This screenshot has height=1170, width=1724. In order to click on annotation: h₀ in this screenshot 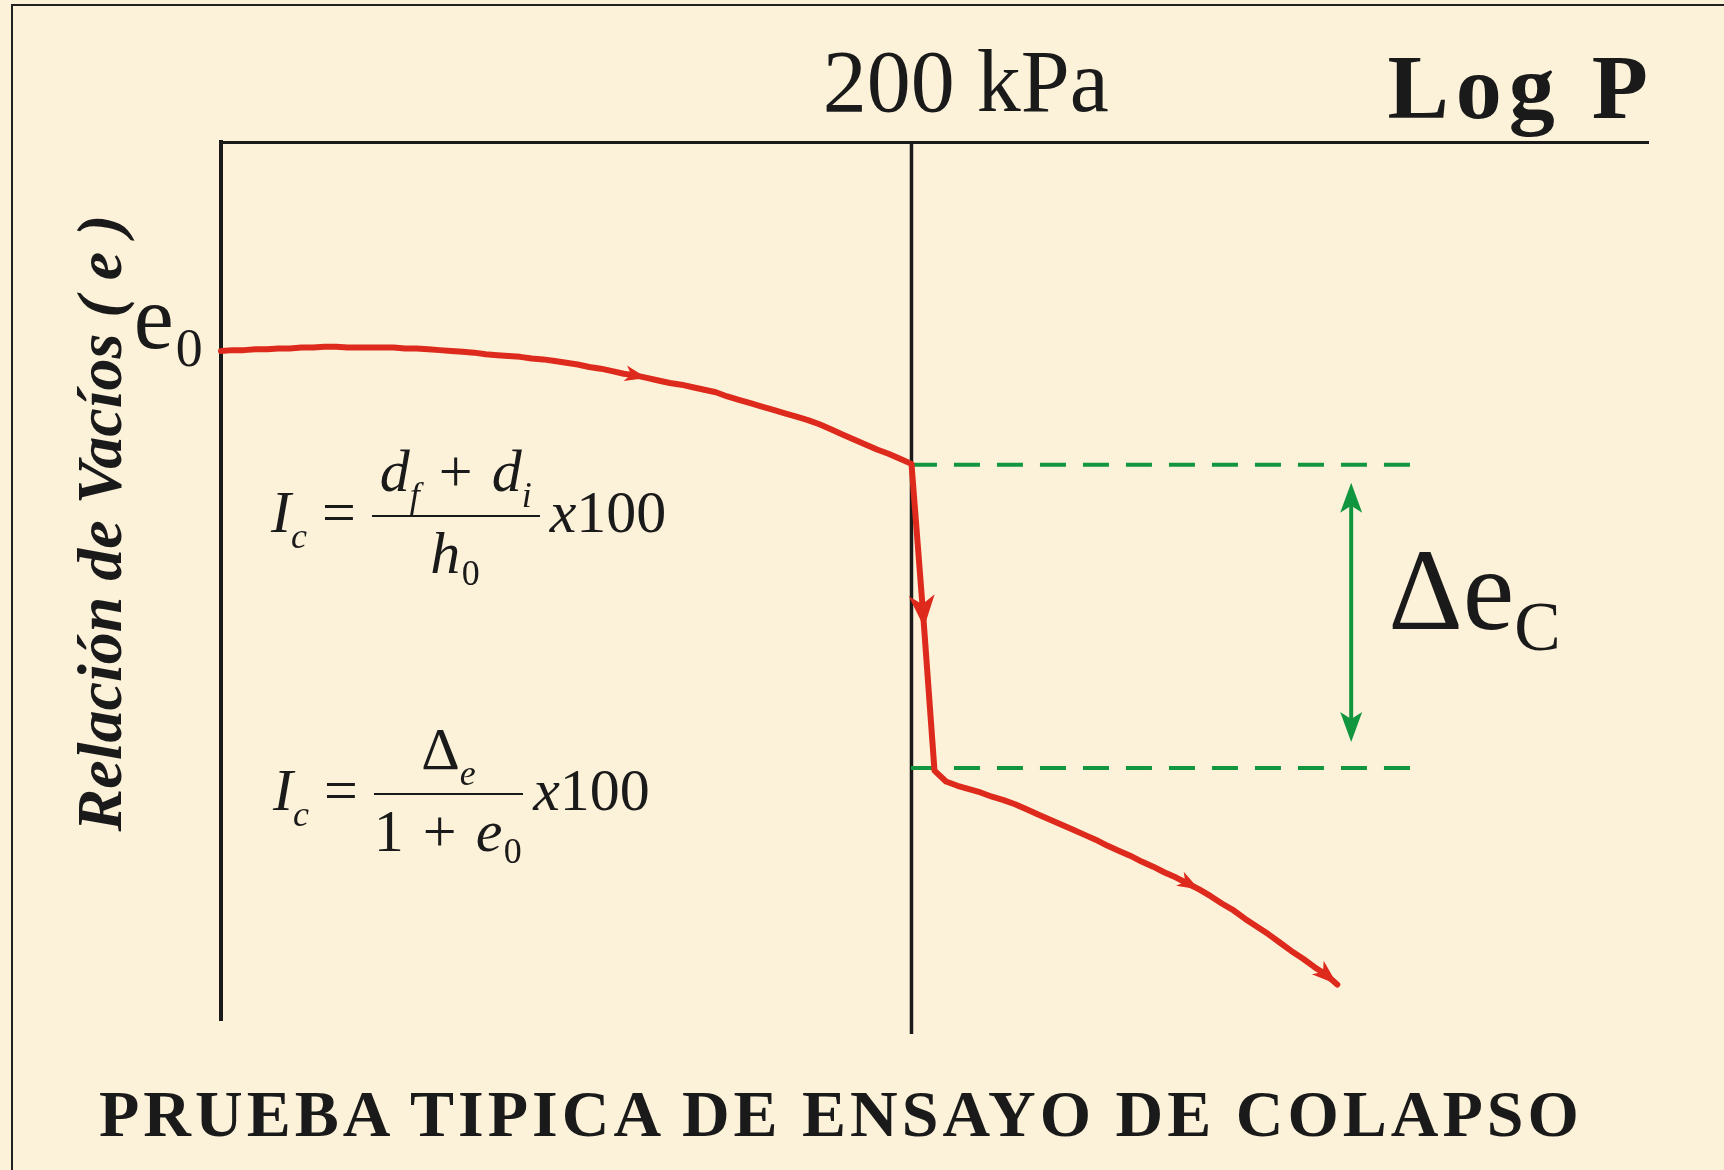, I will do `click(456, 552)`.